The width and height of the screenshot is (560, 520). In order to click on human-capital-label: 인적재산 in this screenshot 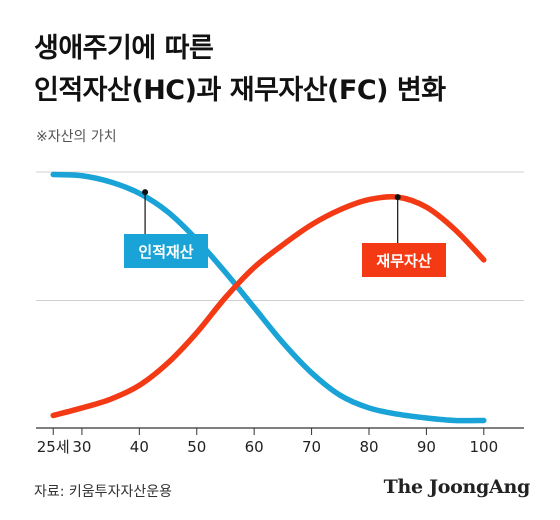, I will do `click(165, 252)`.